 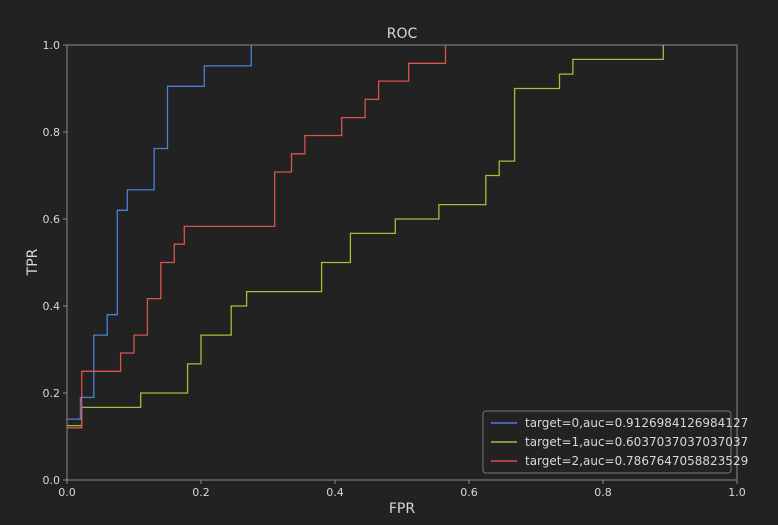 What do you see at coordinates (636, 461) in the screenshot?
I see `legend-label-target-2: target=2,auc=0.7867647058823529` at bounding box center [636, 461].